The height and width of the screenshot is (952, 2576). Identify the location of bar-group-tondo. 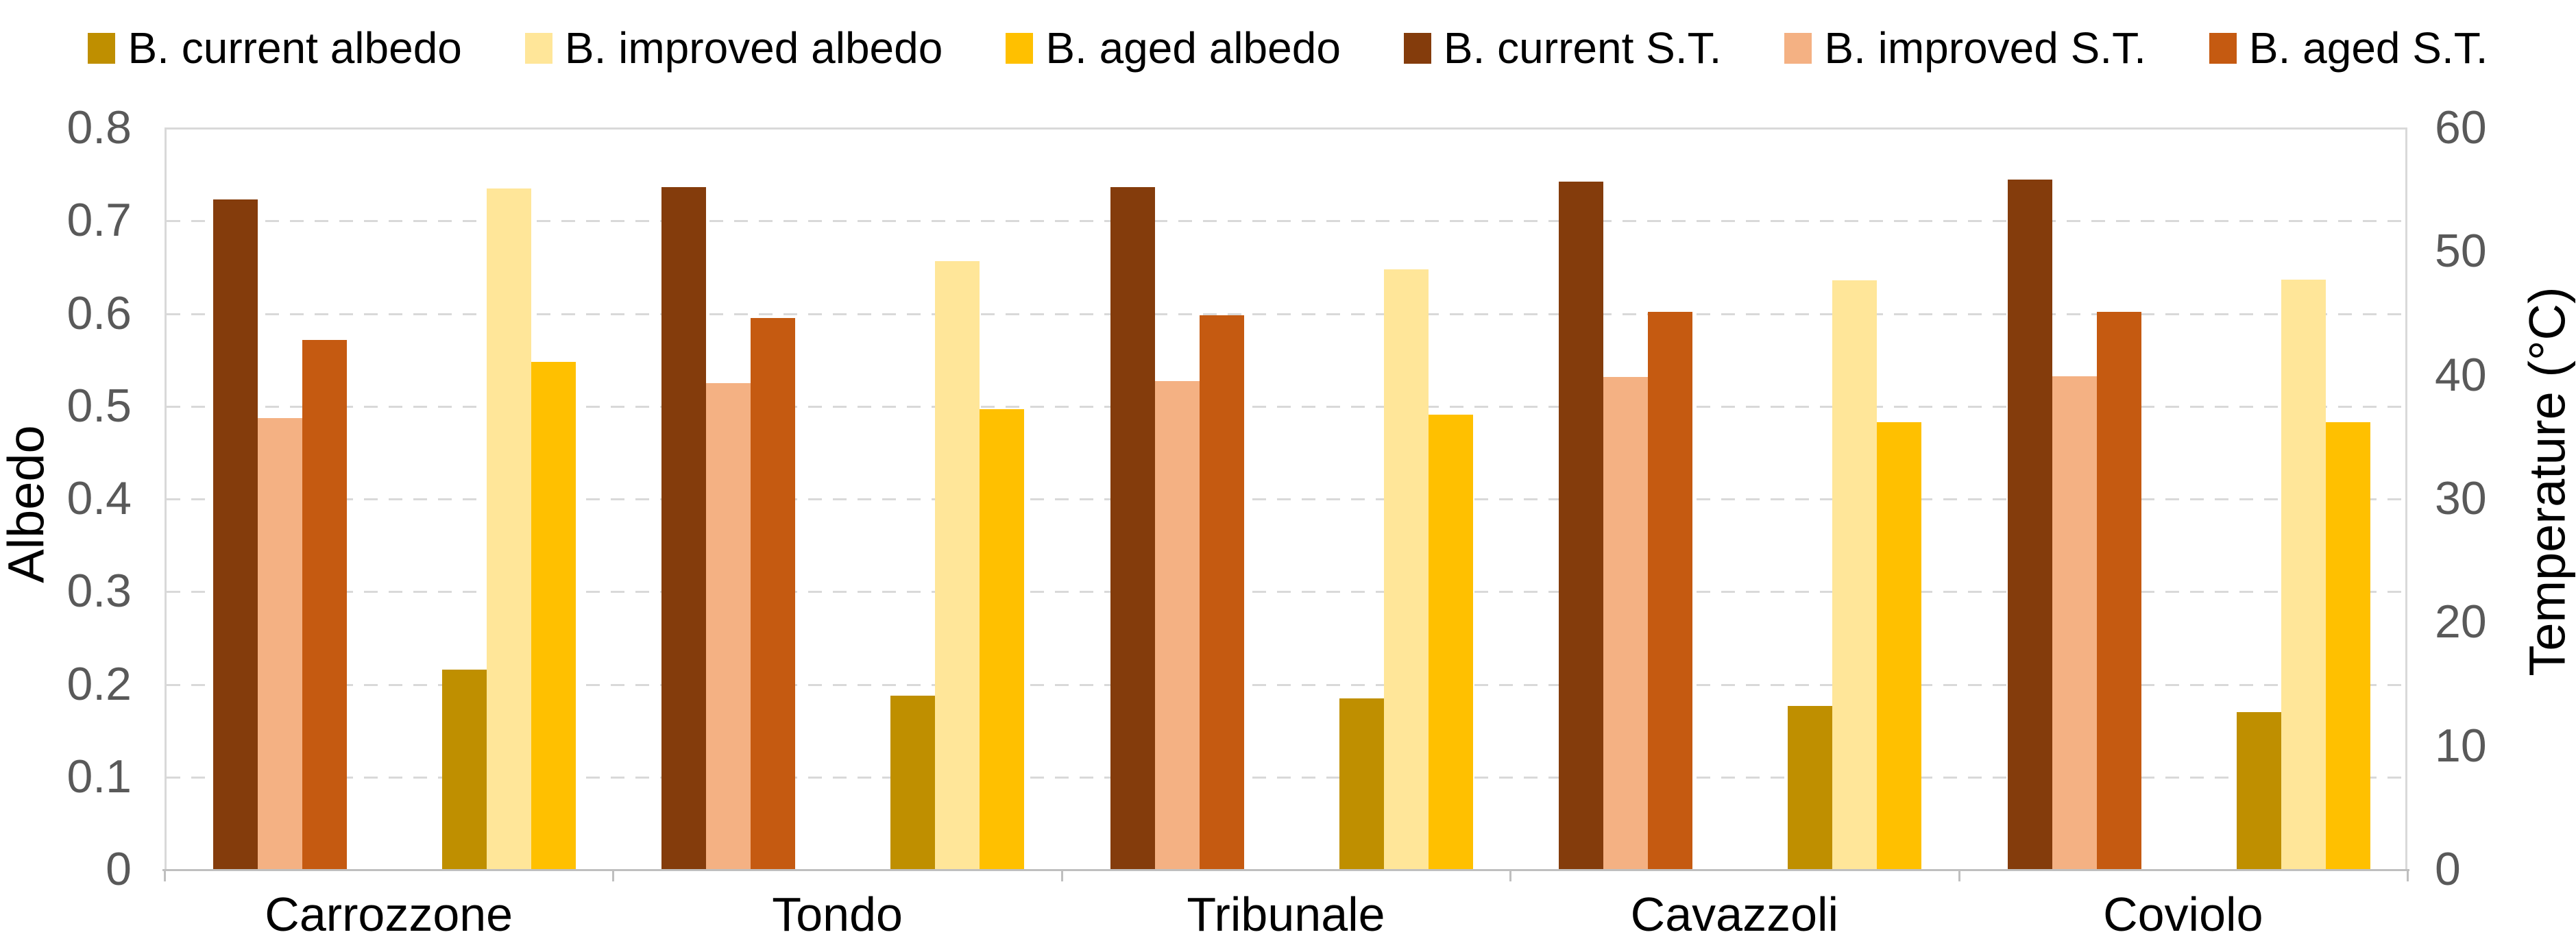
(839, 499).